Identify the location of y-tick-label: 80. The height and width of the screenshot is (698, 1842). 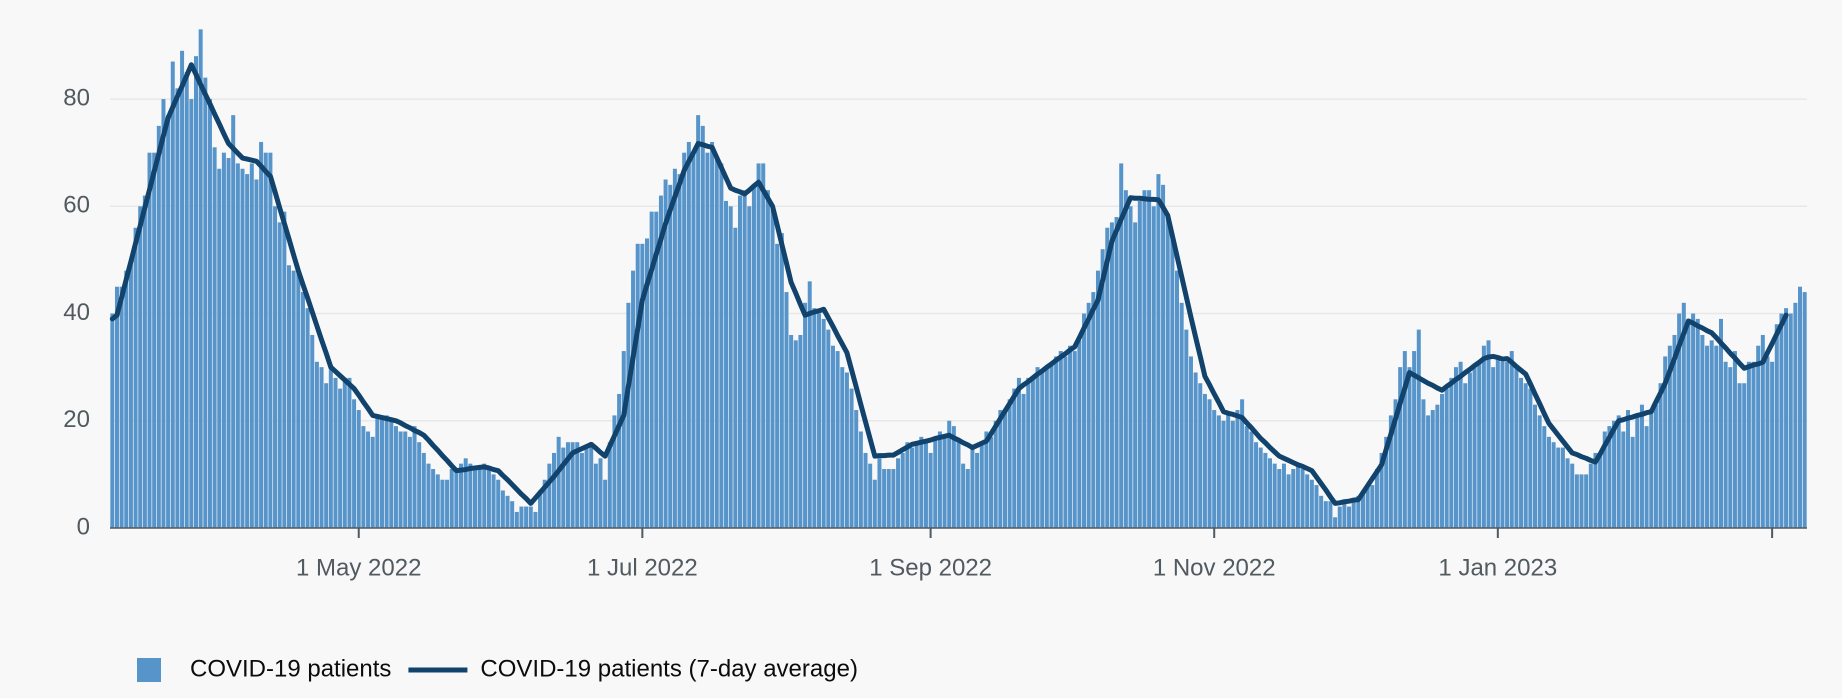
(76, 97).